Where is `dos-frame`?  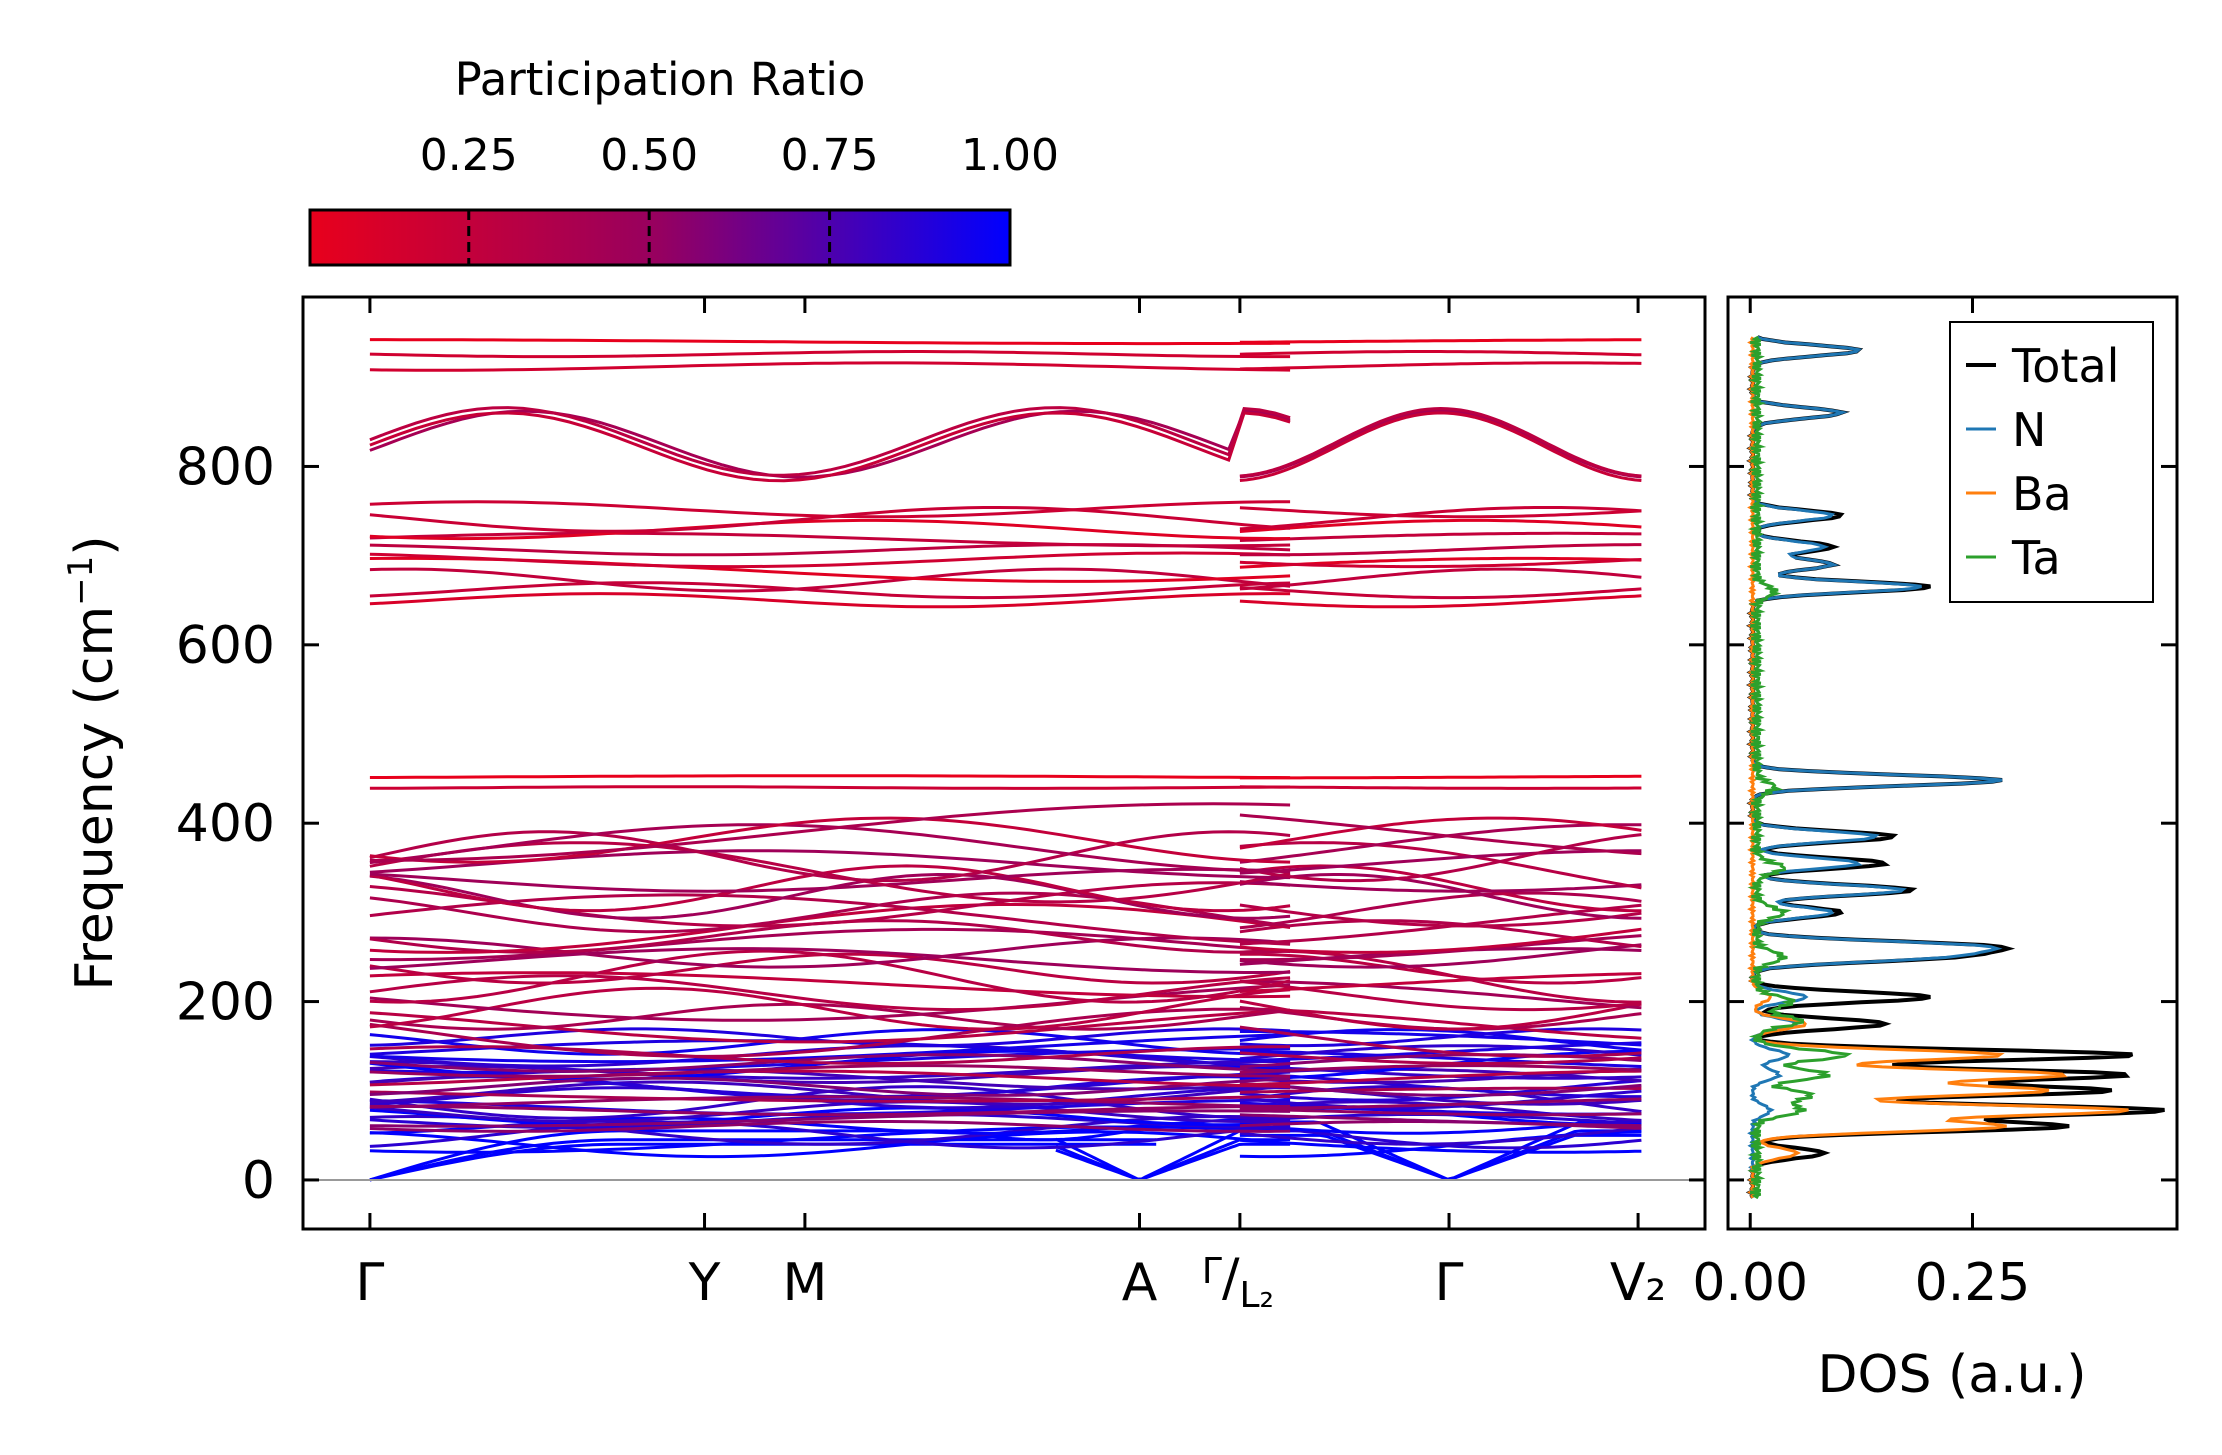 dos-frame is located at coordinates (1952, 763).